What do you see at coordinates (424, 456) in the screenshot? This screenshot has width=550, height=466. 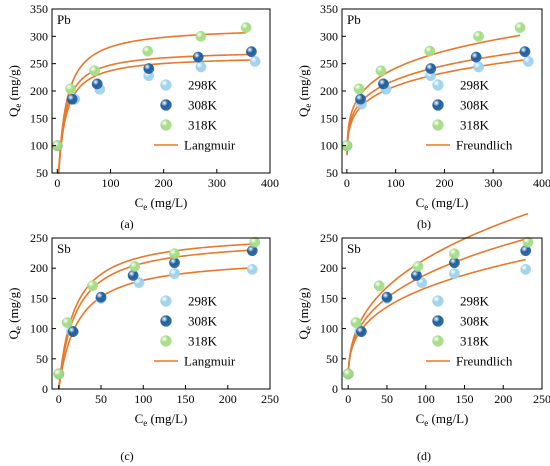 I see `panel-caption: (d)` at bounding box center [424, 456].